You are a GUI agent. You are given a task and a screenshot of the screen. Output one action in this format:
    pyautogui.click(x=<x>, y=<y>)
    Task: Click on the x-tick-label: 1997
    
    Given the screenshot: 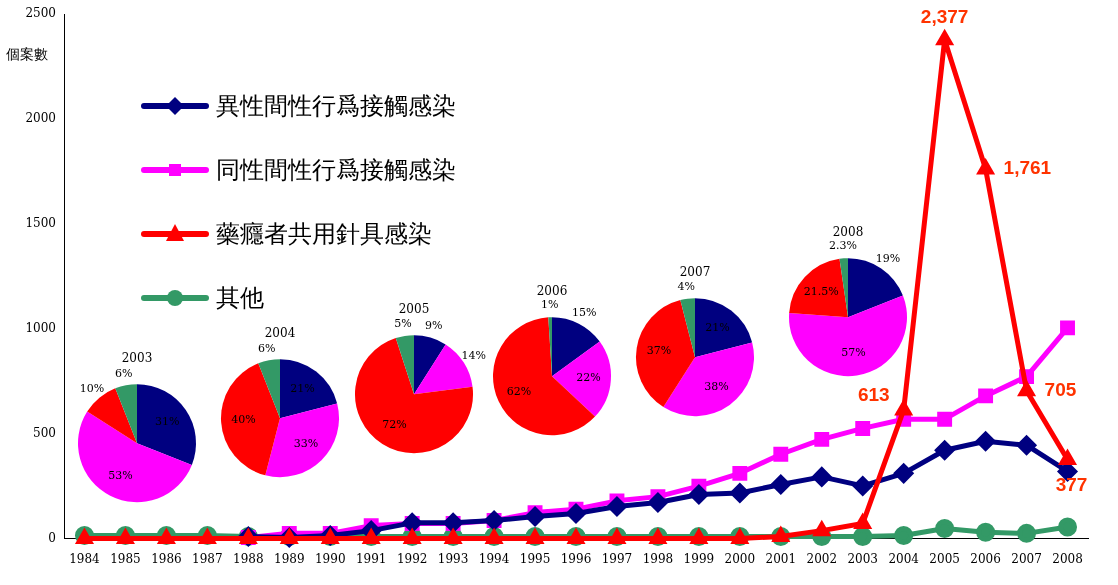 What is the action you would take?
    pyautogui.click(x=617, y=558)
    